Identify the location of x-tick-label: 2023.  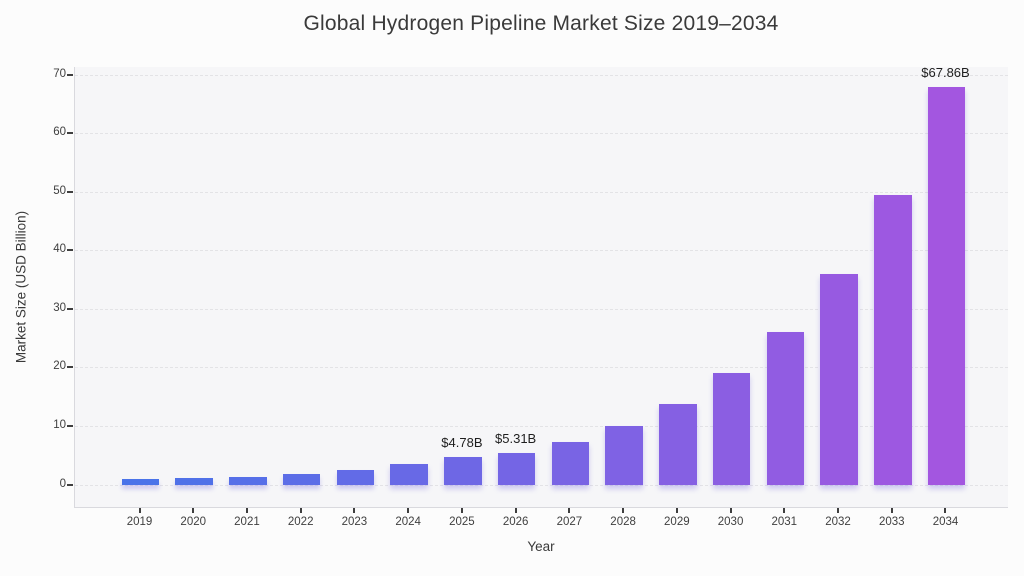
(354, 522).